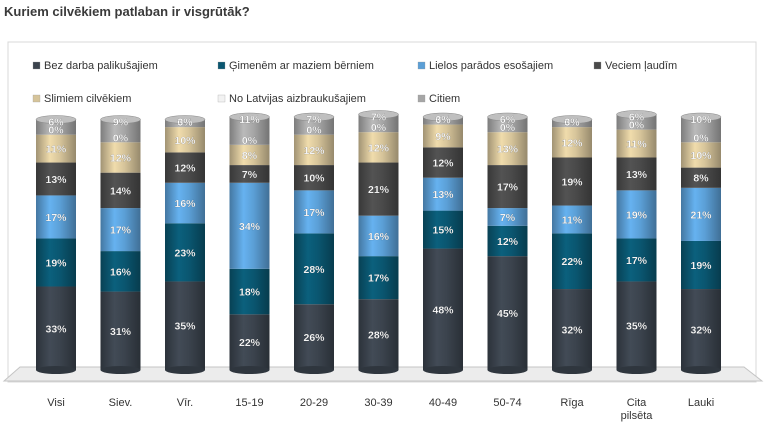  What do you see at coordinates (121, 332) in the screenshot?
I see `data-label: 31%` at bounding box center [121, 332].